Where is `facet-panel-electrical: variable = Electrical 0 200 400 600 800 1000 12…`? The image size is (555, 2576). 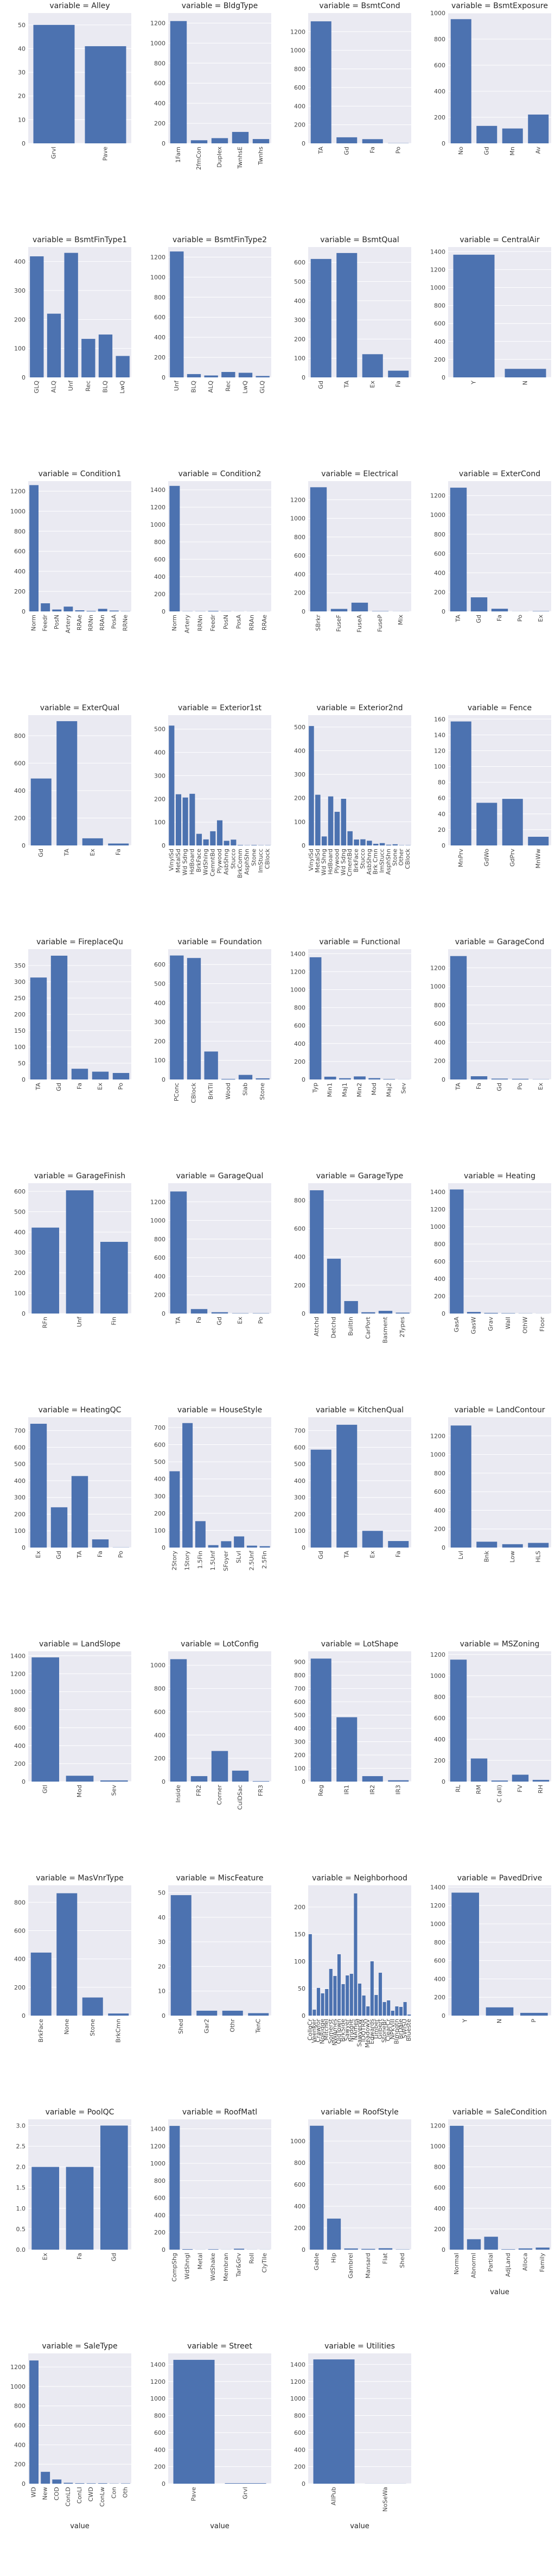 facet-panel-electrical: variable = Electrical 0 200 400 600 800 1000 12… is located at coordinates (348, 580).